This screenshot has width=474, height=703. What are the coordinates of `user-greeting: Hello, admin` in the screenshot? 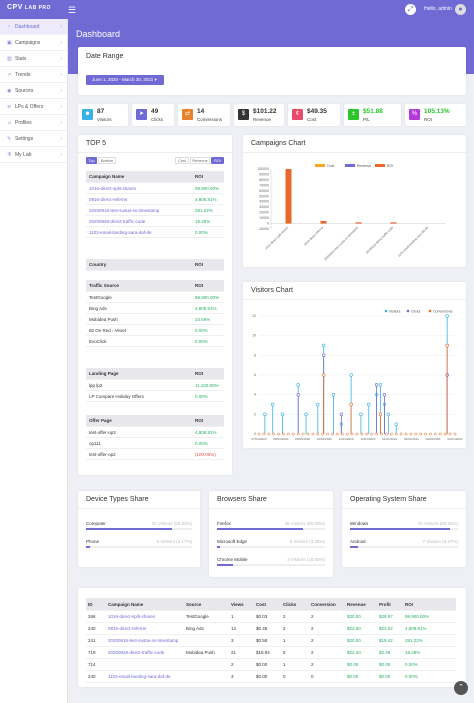 It's located at (438, 9).